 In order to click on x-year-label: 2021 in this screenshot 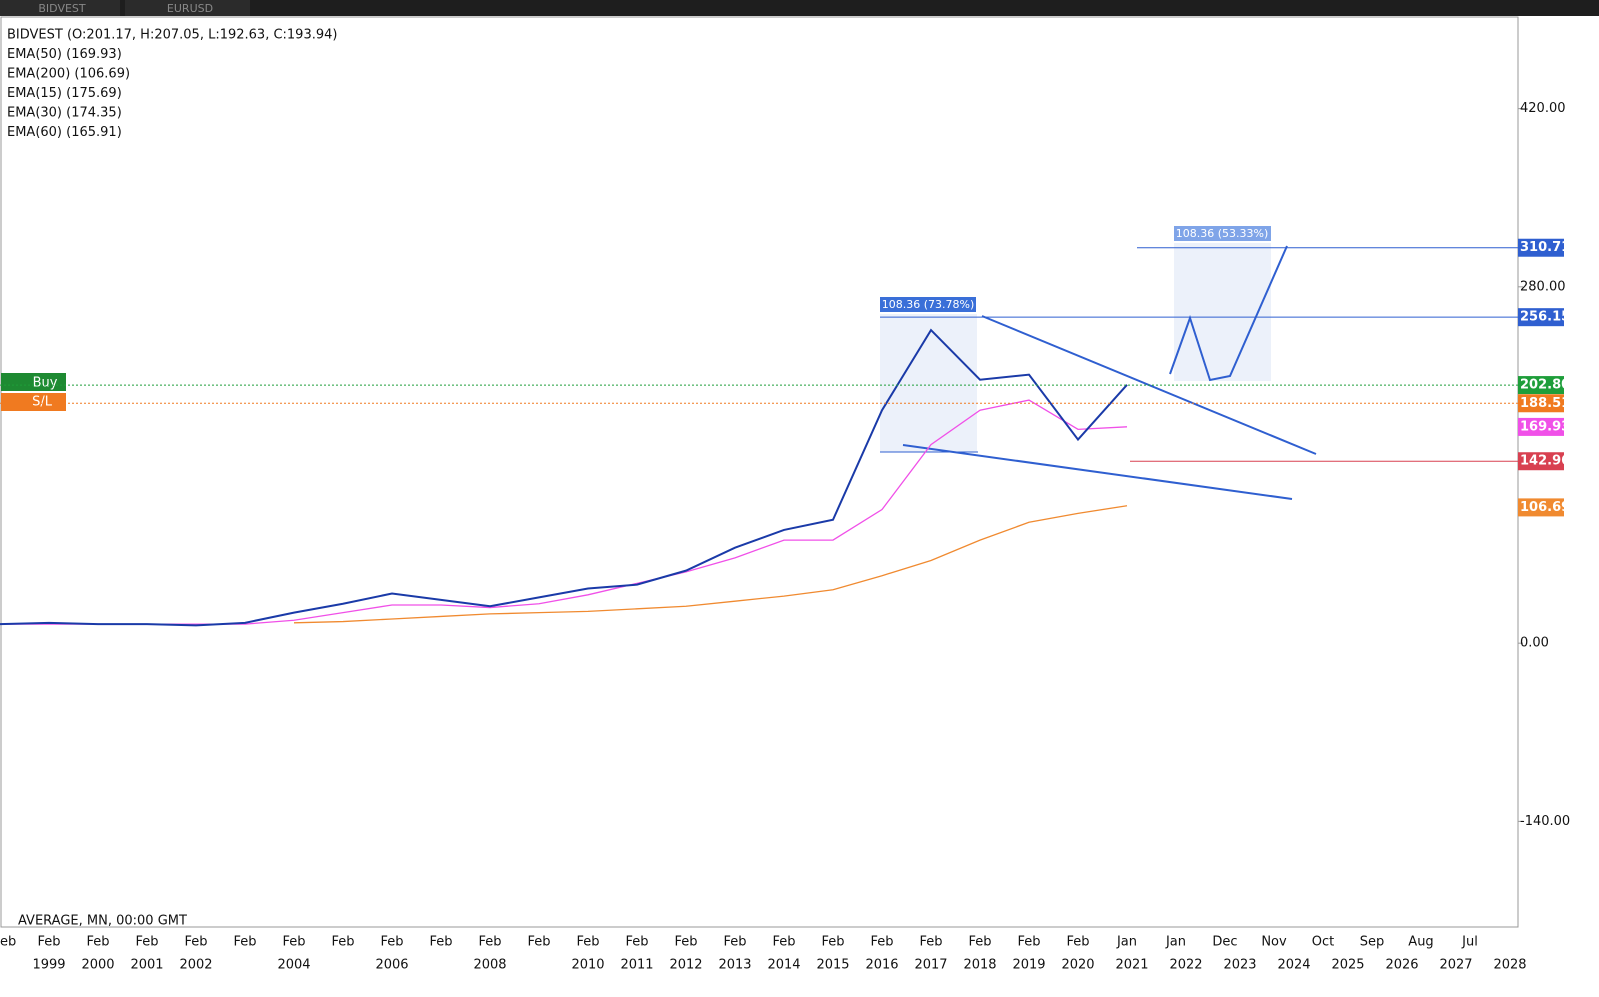, I will do `click(1131, 965)`.